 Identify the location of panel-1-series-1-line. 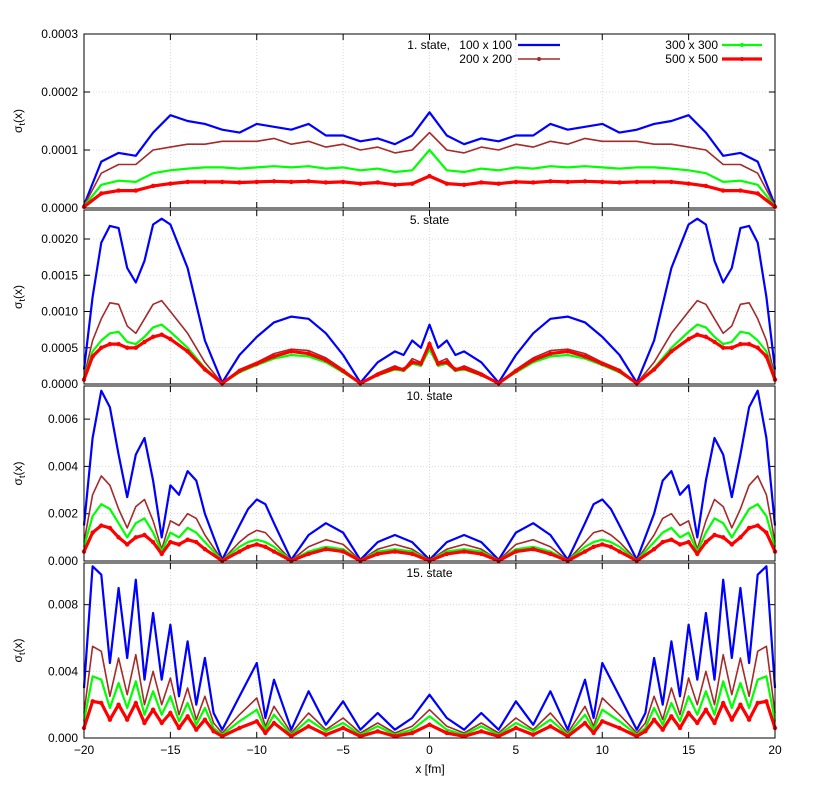
(429, 158).